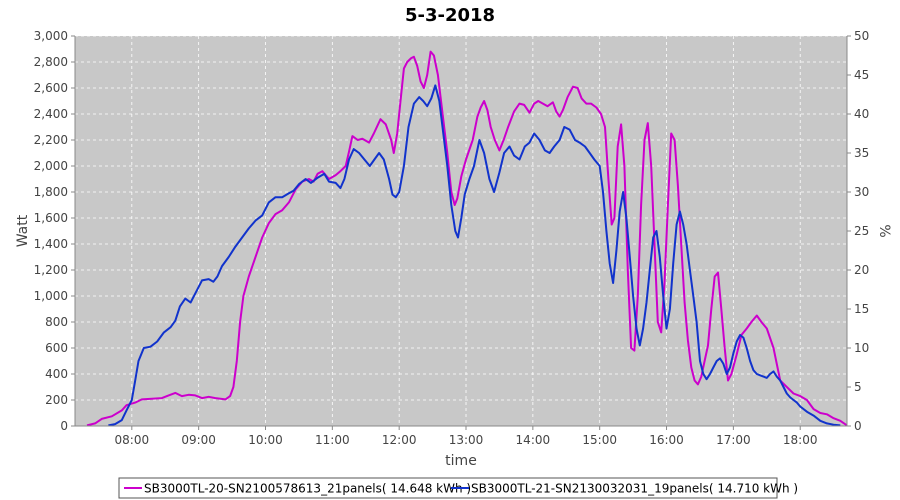 The image size is (900, 500). What do you see at coordinates (466, 440) in the screenshot?
I see `x-tick-label: 13:00` at bounding box center [466, 440].